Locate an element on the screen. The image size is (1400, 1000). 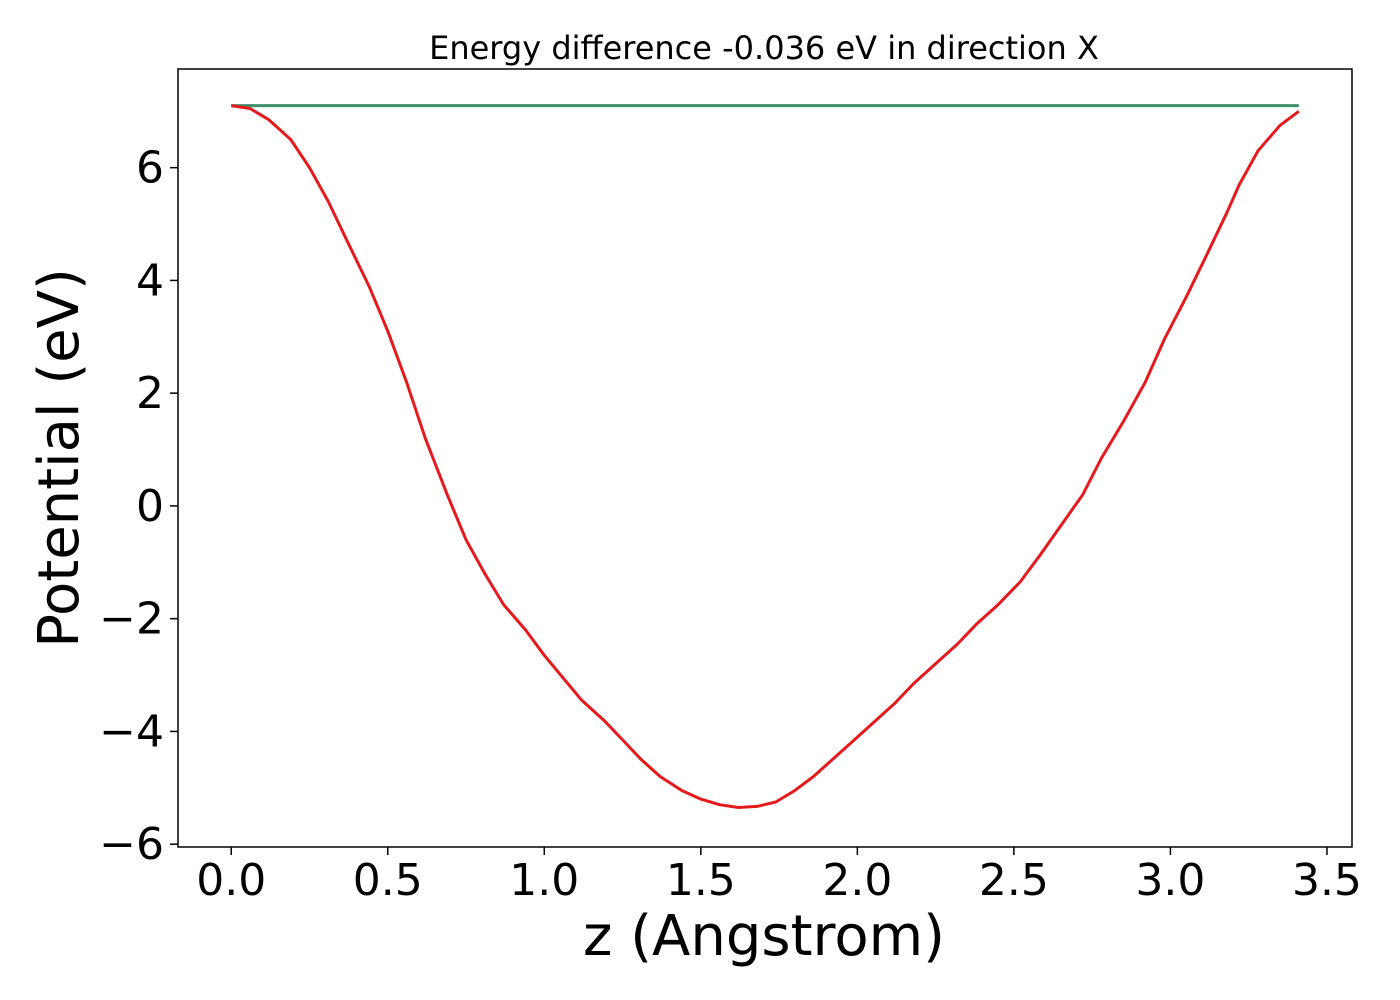
y-axis-ticks: −6 −4 −2 0 2 4 6 is located at coordinates (138, 506).